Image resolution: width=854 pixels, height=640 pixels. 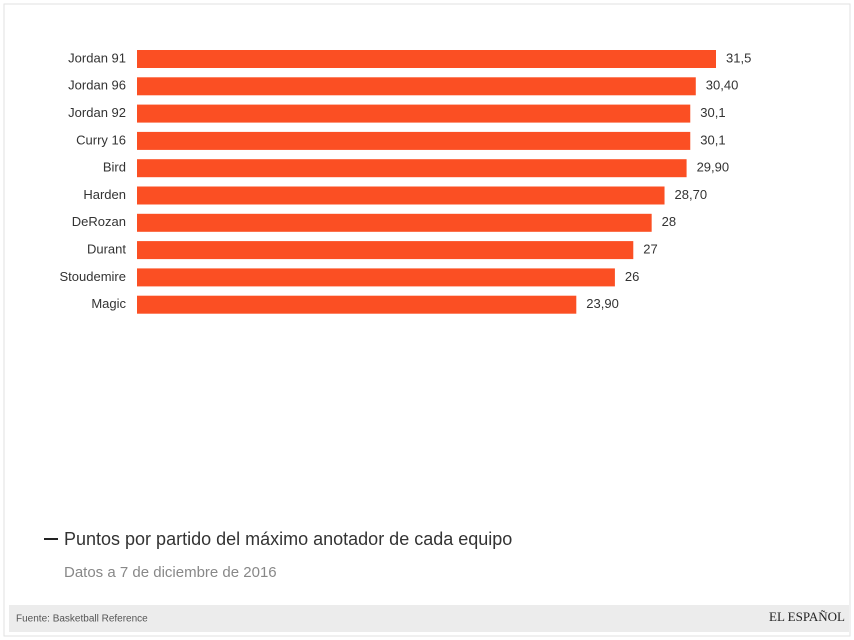 I want to click on category-label: DeRozan, so click(x=99, y=221).